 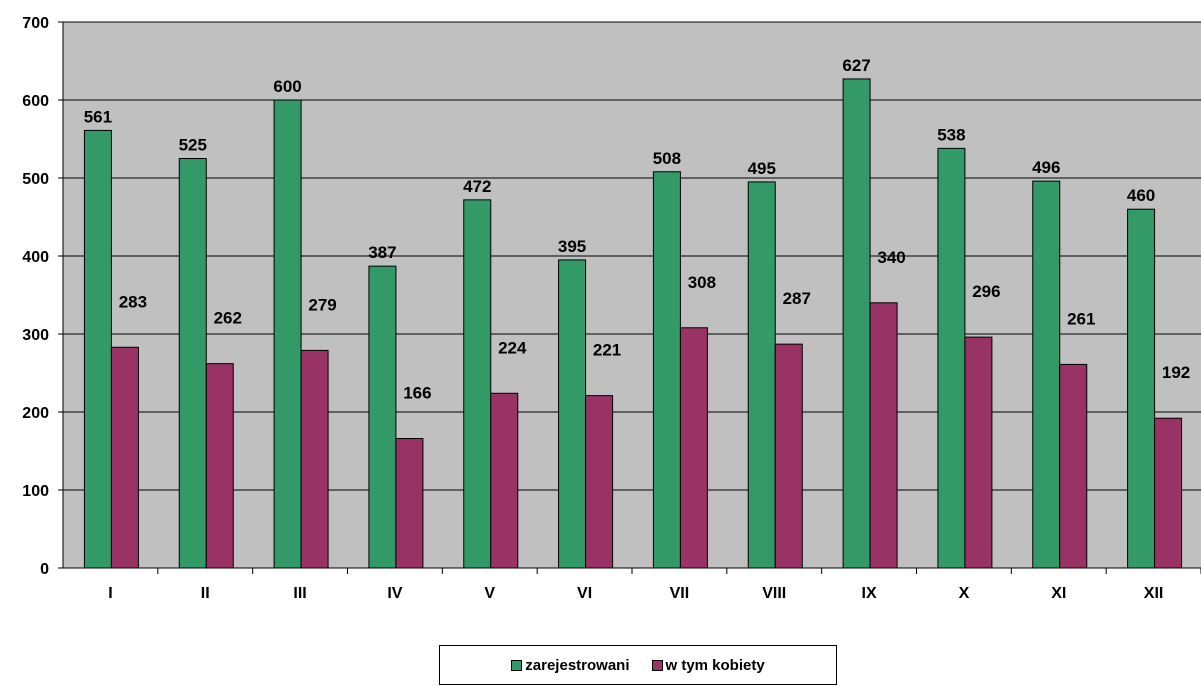 What do you see at coordinates (98, 116) in the screenshot?
I see `data-label-series-1: 561` at bounding box center [98, 116].